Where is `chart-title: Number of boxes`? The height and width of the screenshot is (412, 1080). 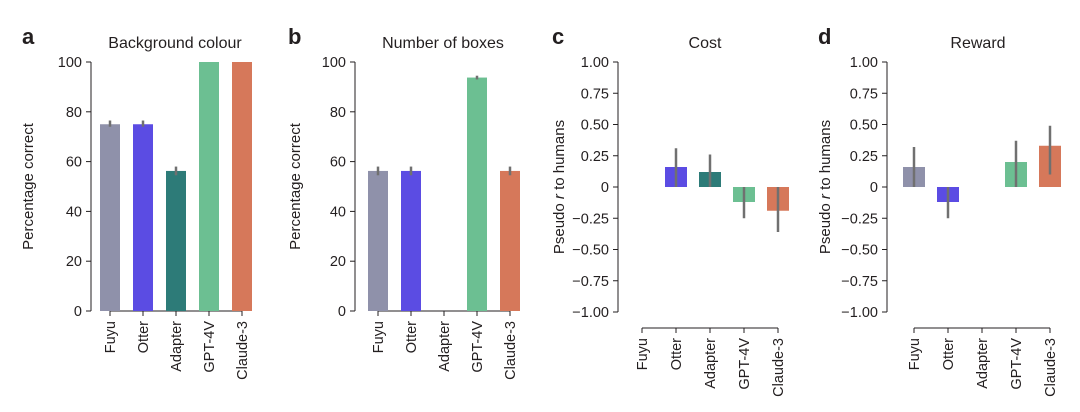 chart-title: Number of boxes is located at coordinates (443, 43).